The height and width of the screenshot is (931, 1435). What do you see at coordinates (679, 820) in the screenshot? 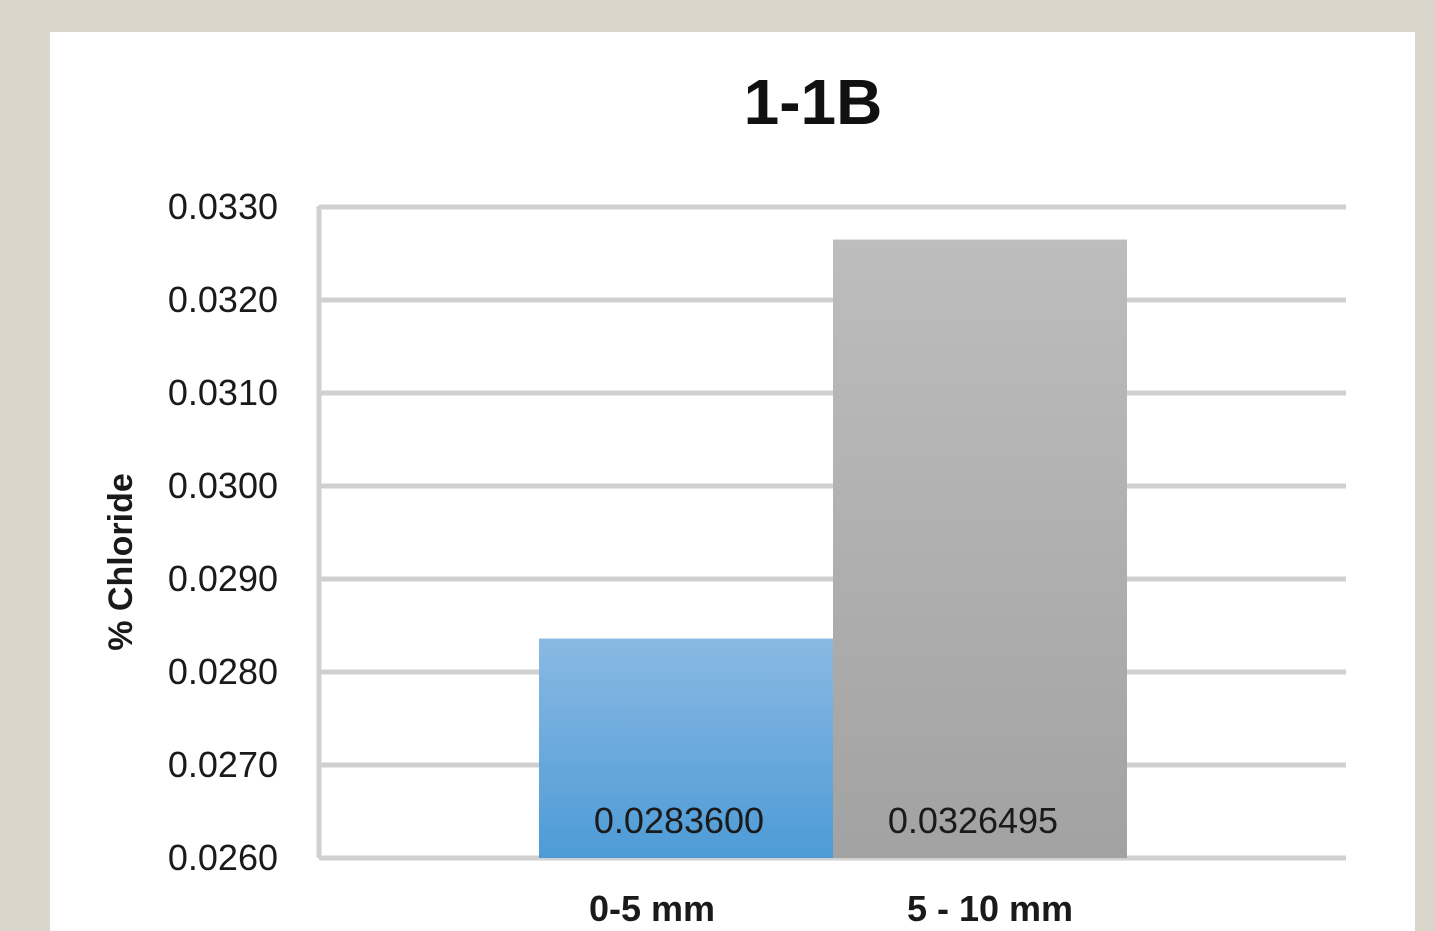
I see `bar-data-label: 0.0283600` at bounding box center [679, 820].